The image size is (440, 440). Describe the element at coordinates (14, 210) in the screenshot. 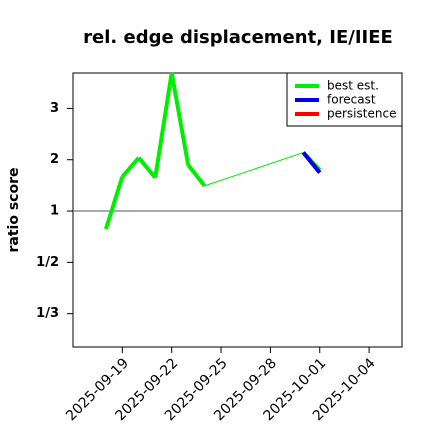

I see `y-axis-label: ratio score` at that location.